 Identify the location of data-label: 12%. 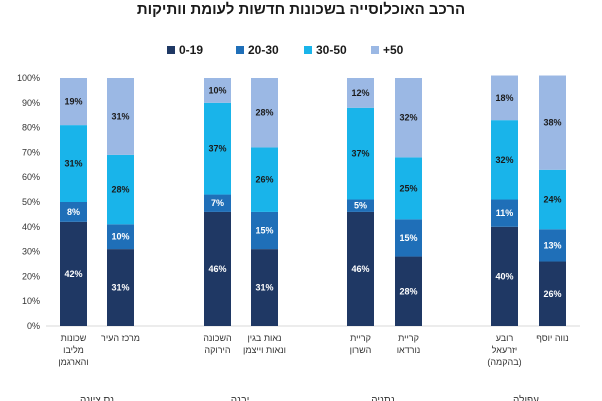
(360, 93).